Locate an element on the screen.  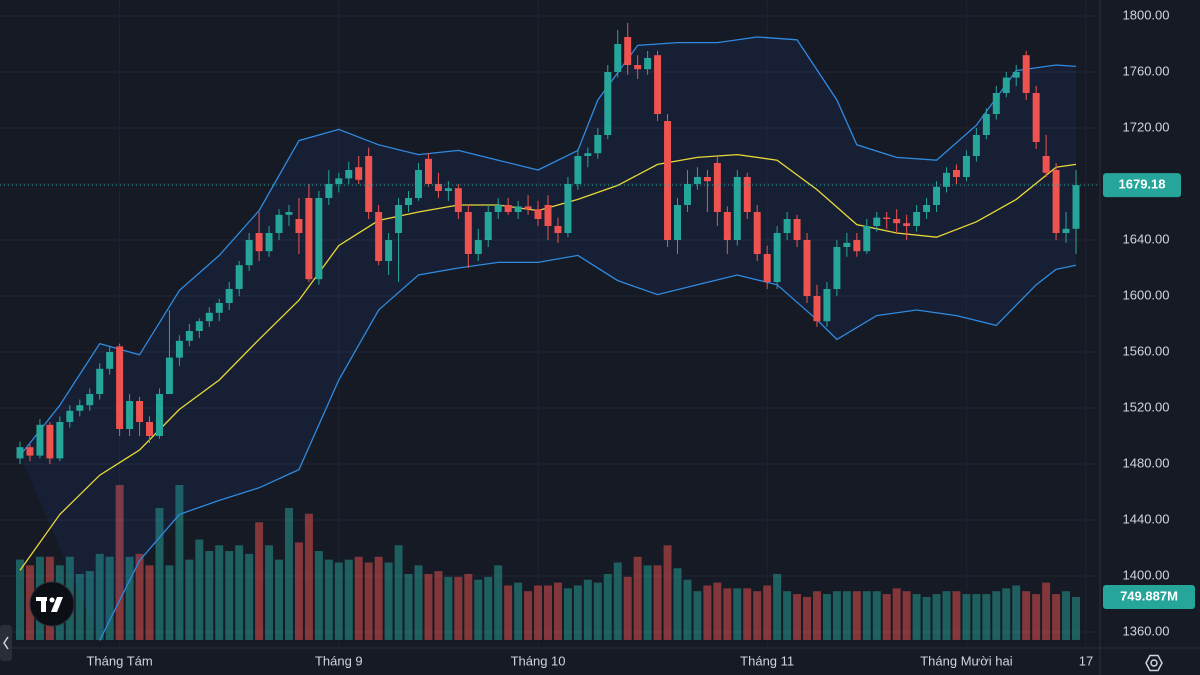
y-tick-label: 1600.00 is located at coordinates (1146, 294).